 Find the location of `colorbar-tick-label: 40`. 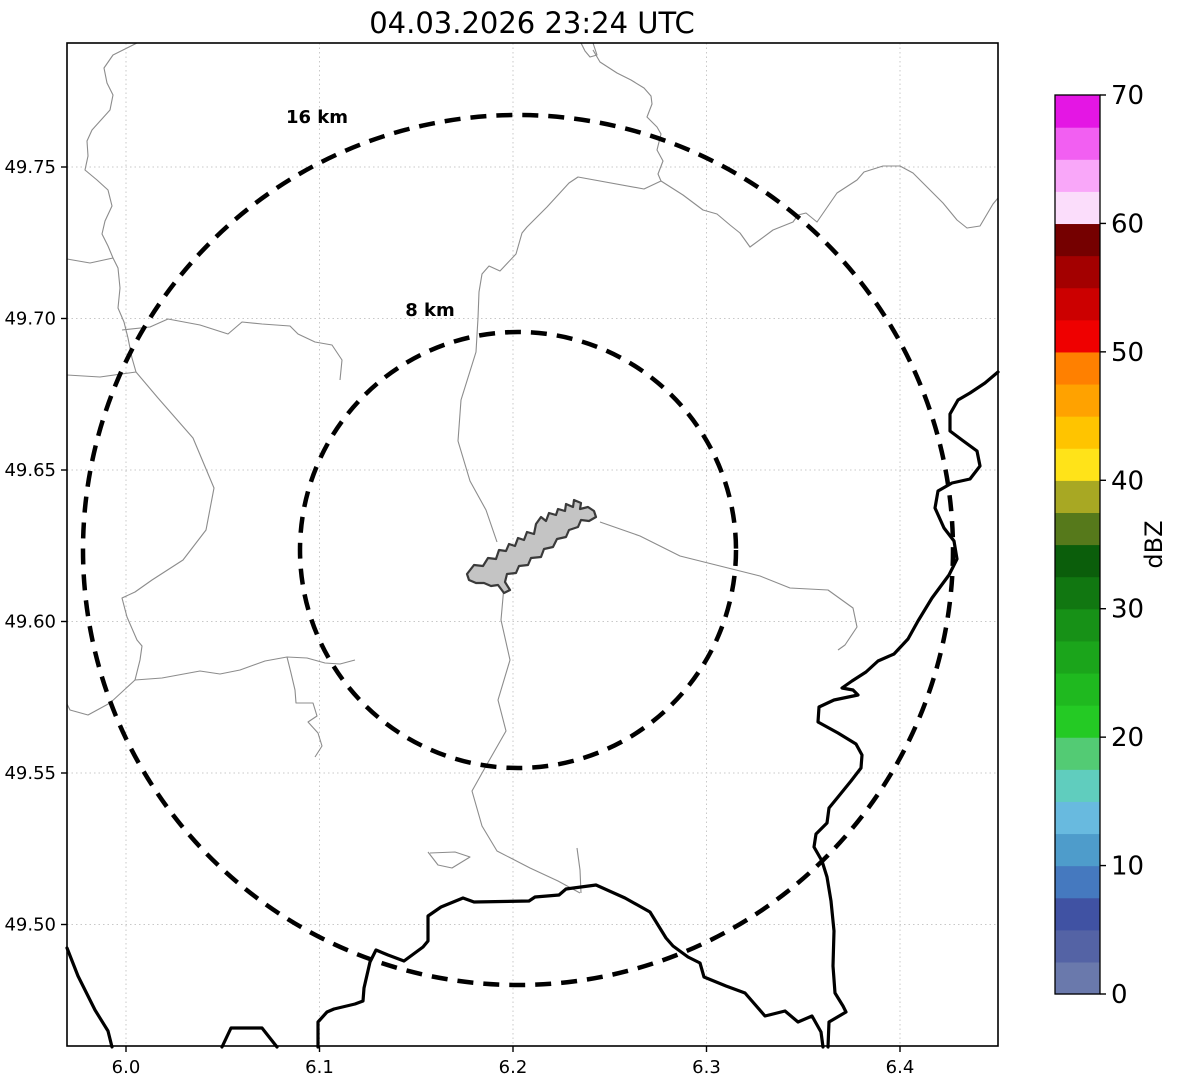

colorbar-tick-label: 40 is located at coordinates (1127, 481).